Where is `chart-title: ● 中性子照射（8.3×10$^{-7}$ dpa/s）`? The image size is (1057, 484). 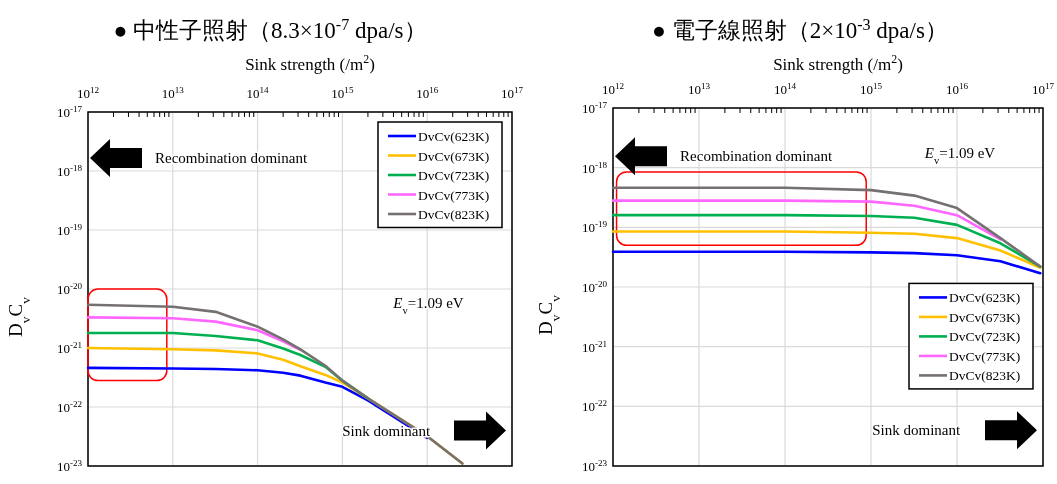
chart-title: ● 中性子照射（8.3×10$^{-7}$ dpa/s） is located at coordinates (270, 29).